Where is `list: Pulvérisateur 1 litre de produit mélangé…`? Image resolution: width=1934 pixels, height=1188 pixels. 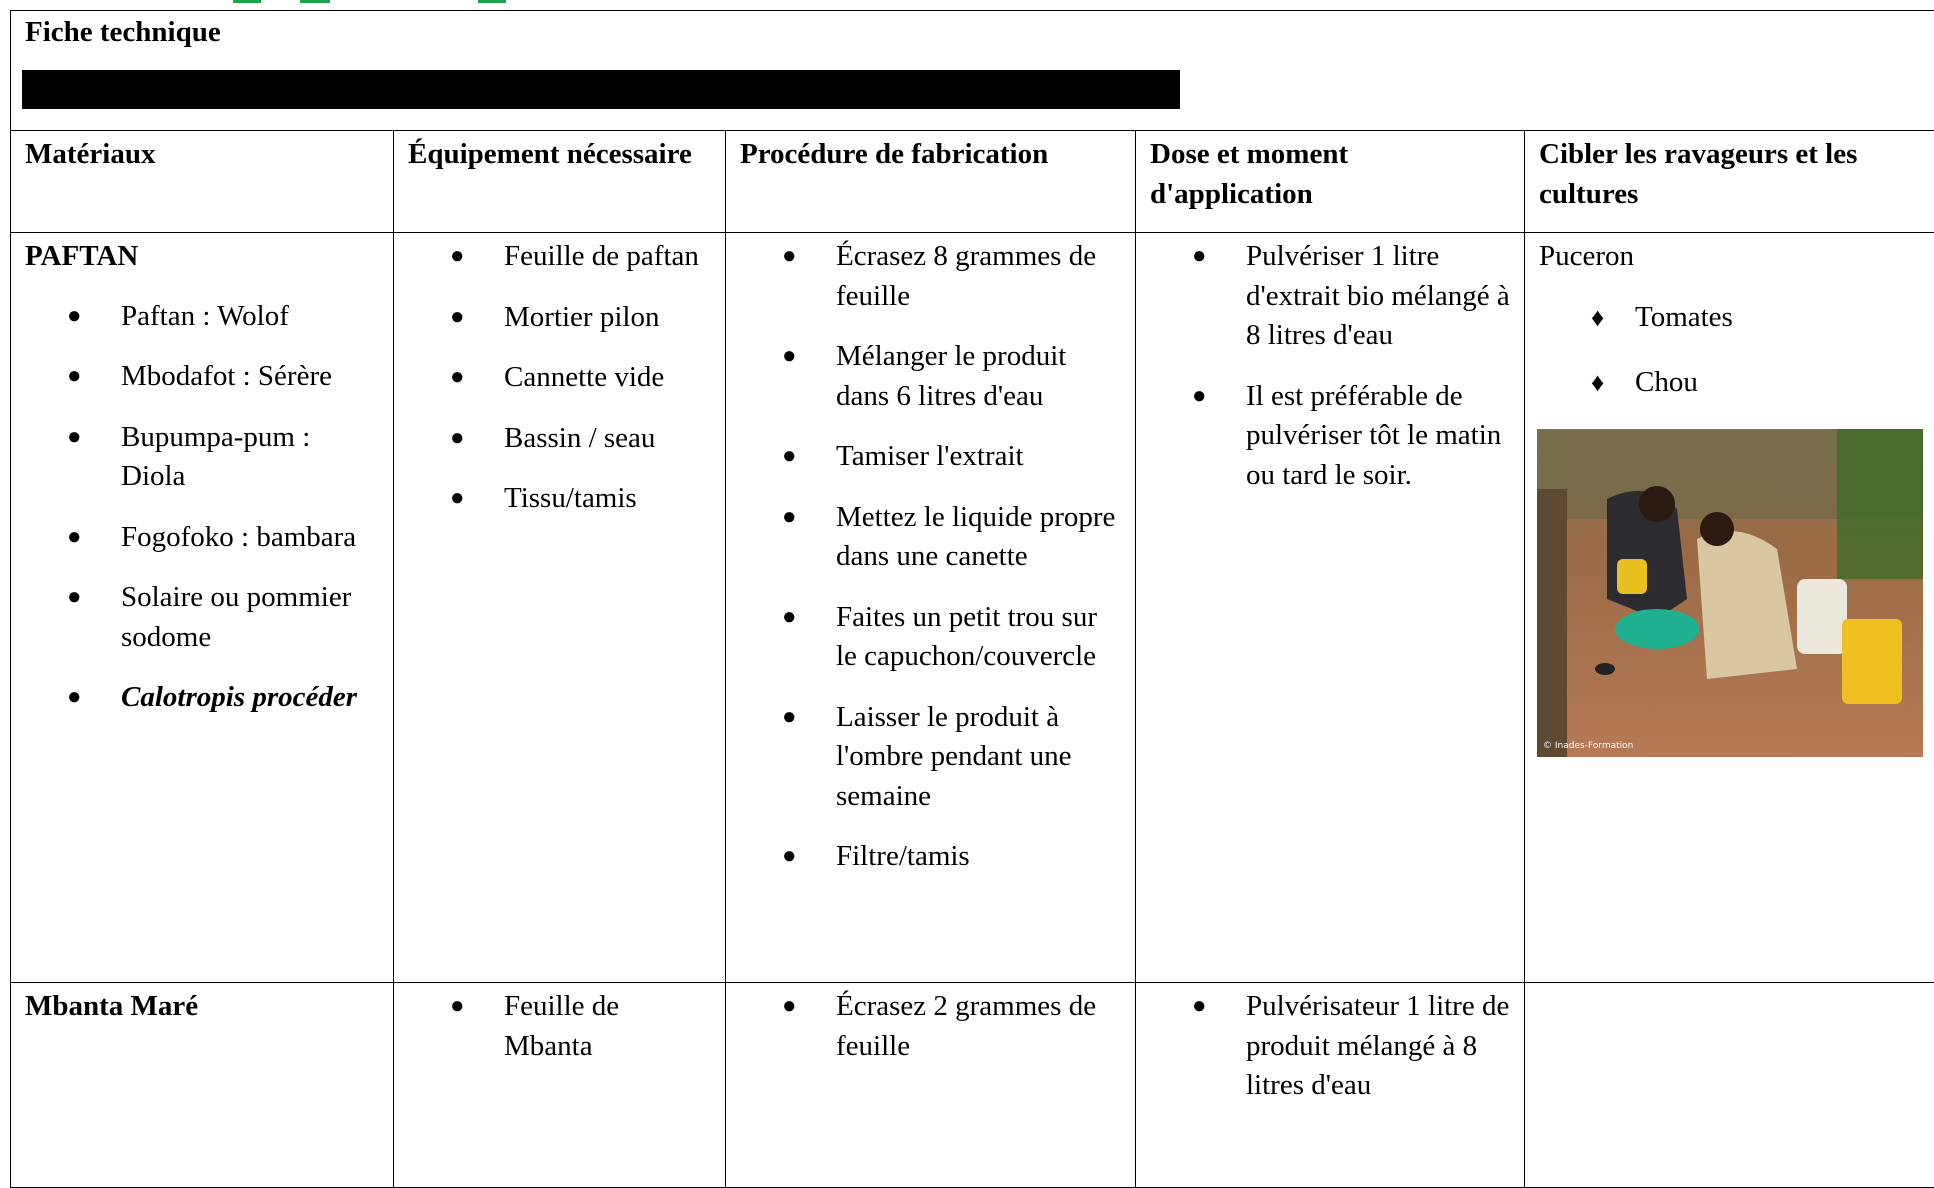 list: Pulvérisateur 1 litre de produit mélangé… is located at coordinates (1330, 1046).